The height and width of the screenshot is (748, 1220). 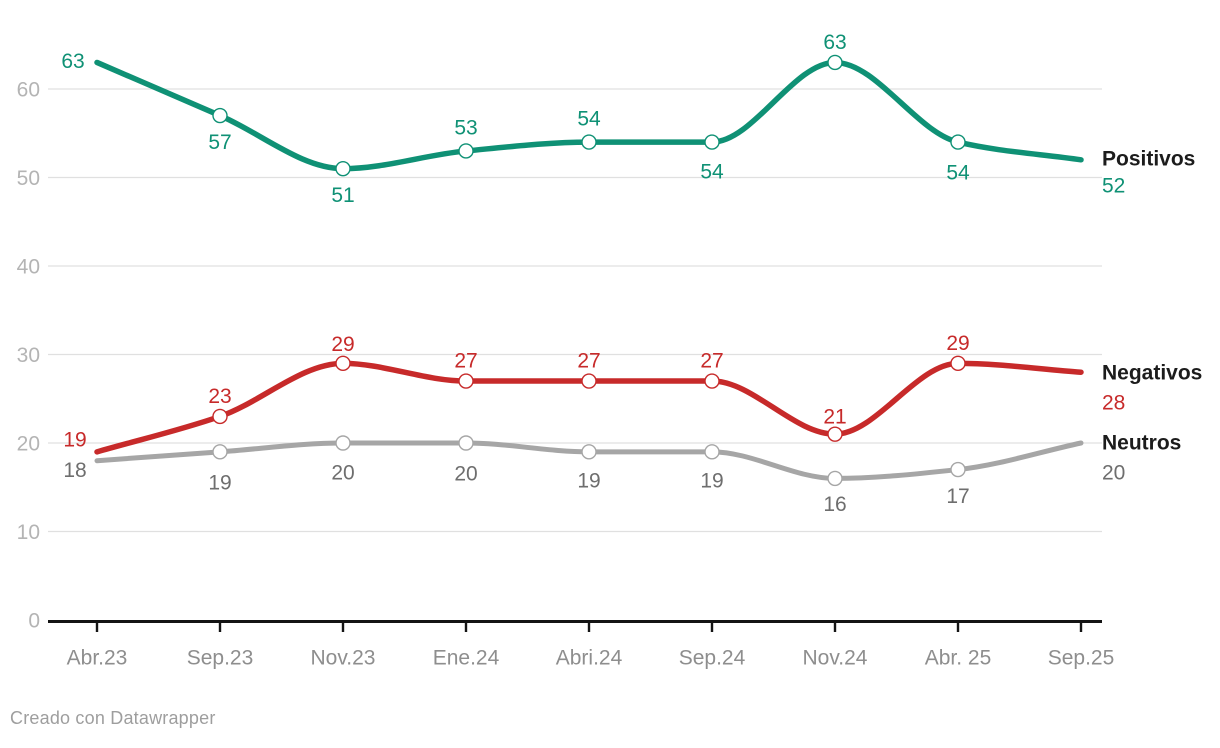 What do you see at coordinates (589, 658) in the screenshot?
I see `x-axis-tick-label: Abri.24` at bounding box center [589, 658].